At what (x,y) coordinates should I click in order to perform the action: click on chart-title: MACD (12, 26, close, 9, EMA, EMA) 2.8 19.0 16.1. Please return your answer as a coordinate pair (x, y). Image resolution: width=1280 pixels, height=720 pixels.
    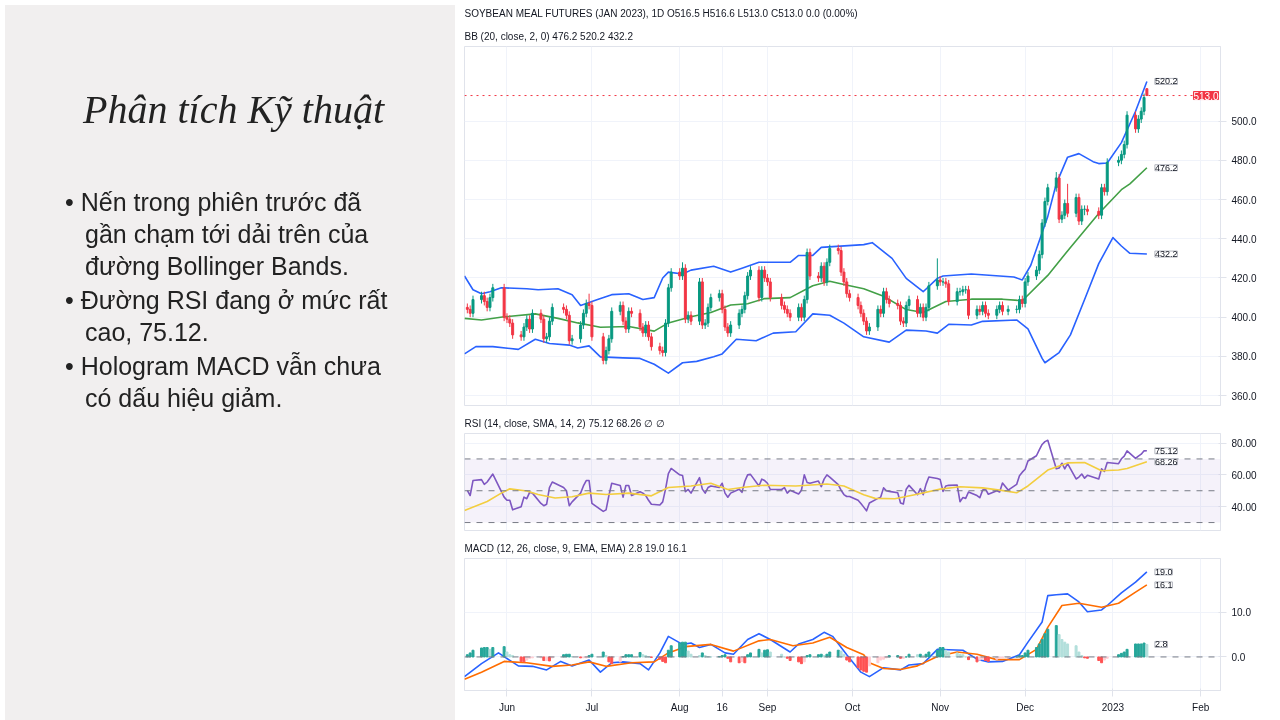
    Looking at the image, I should click on (576, 548).